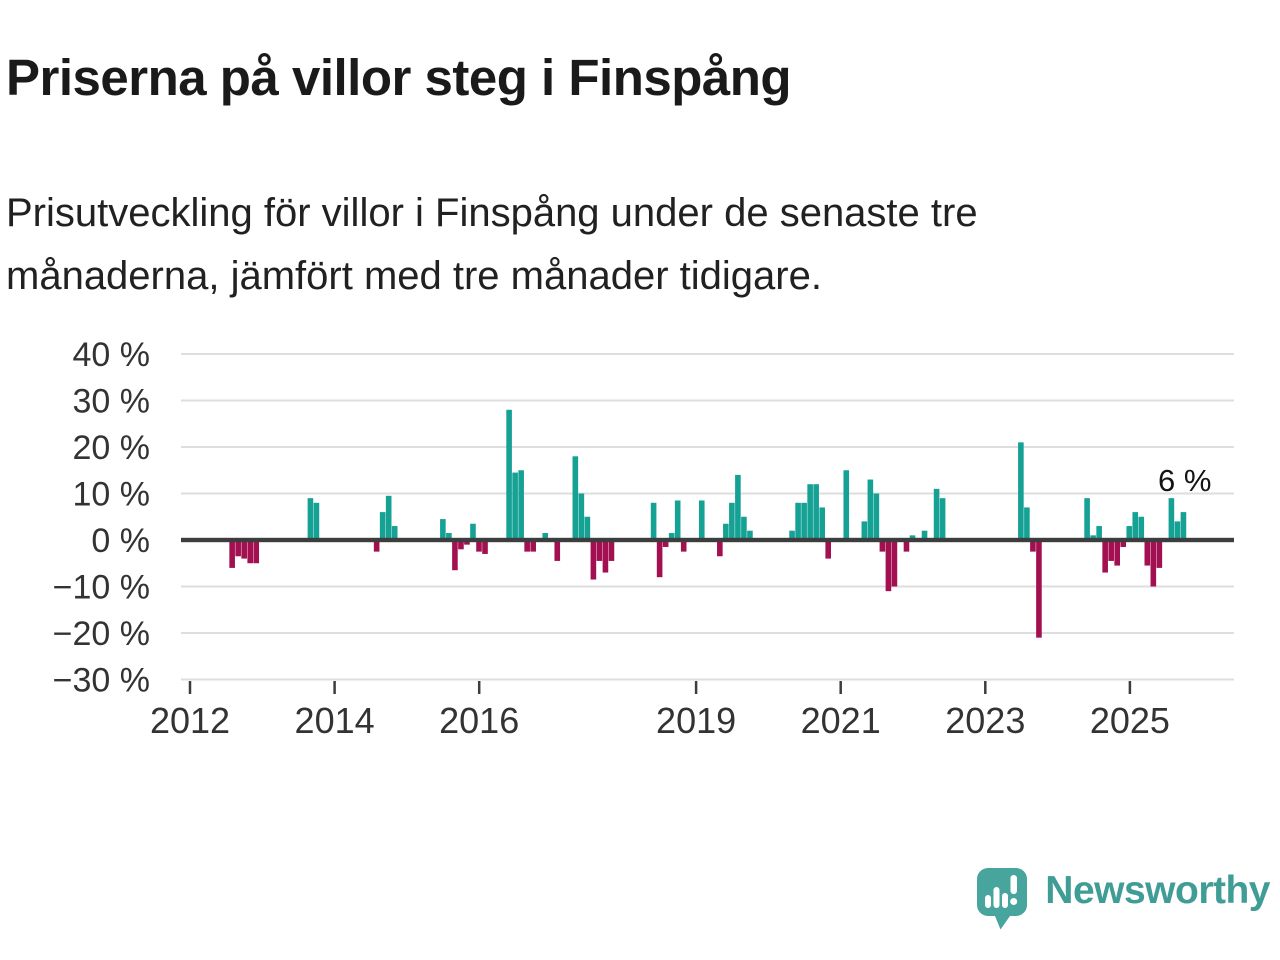 Image resolution: width=1280 pixels, height=960 pixels. What do you see at coordinates (1184, 480) in the screenshot?
I see `last-value-label: 6 %` at bounding box center [1184, 480].